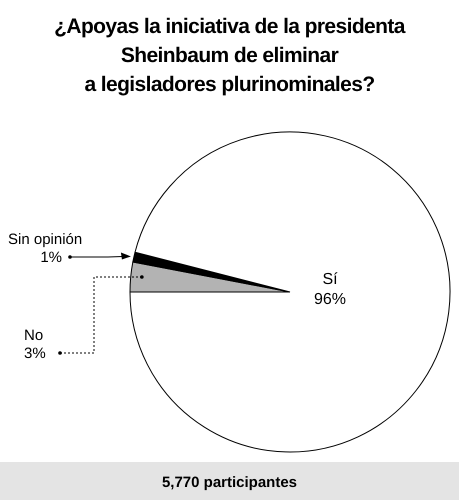  I want to click on text: 5,770 participantes, so click(230, 482).